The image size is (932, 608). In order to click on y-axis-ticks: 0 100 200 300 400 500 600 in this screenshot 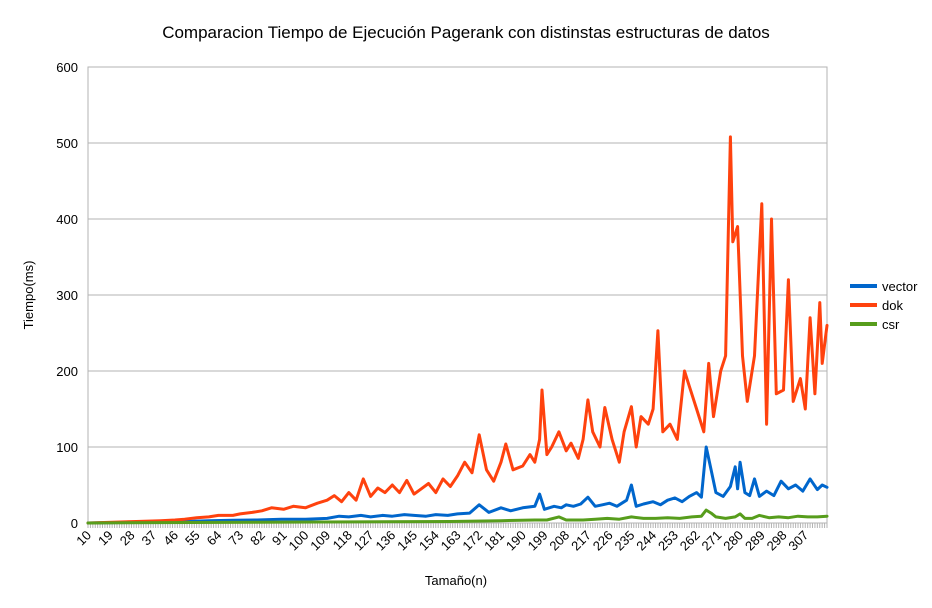, I will do `click(67, 295)`.